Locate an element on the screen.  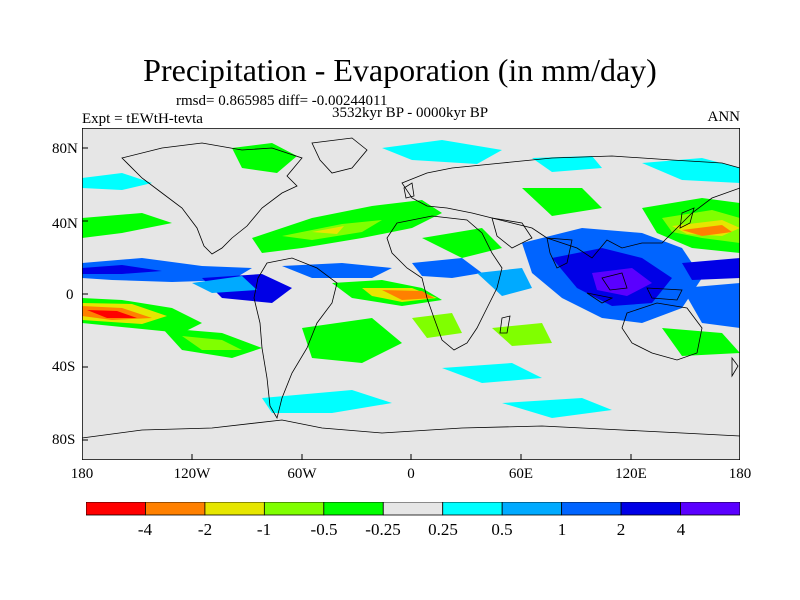
colorbar-label-0: -4 is located at coordinates (145, 529).